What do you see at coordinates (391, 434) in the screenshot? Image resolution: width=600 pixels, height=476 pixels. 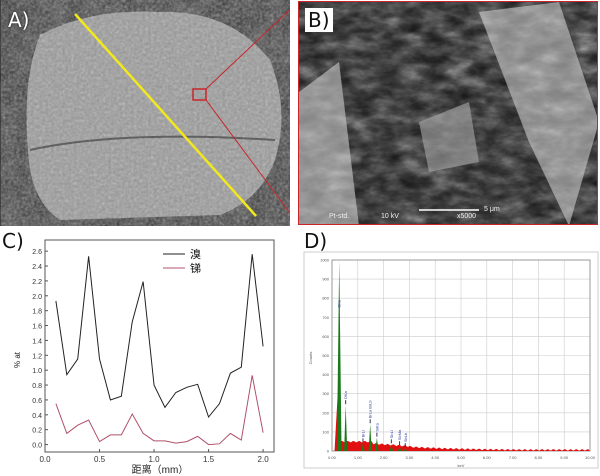 I see `peak-label: SbLl` at bounding box center [391, 434].